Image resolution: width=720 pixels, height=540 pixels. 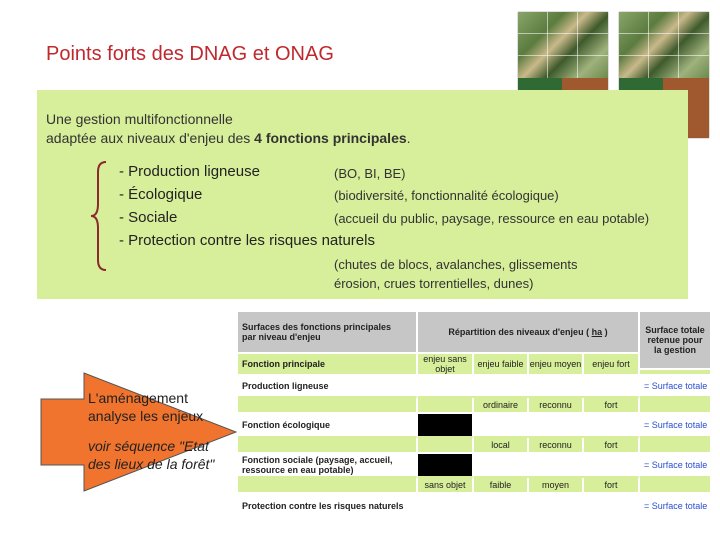 I want to click on table-row-production-label: Production ligneuse, so click(x=328, y=387).